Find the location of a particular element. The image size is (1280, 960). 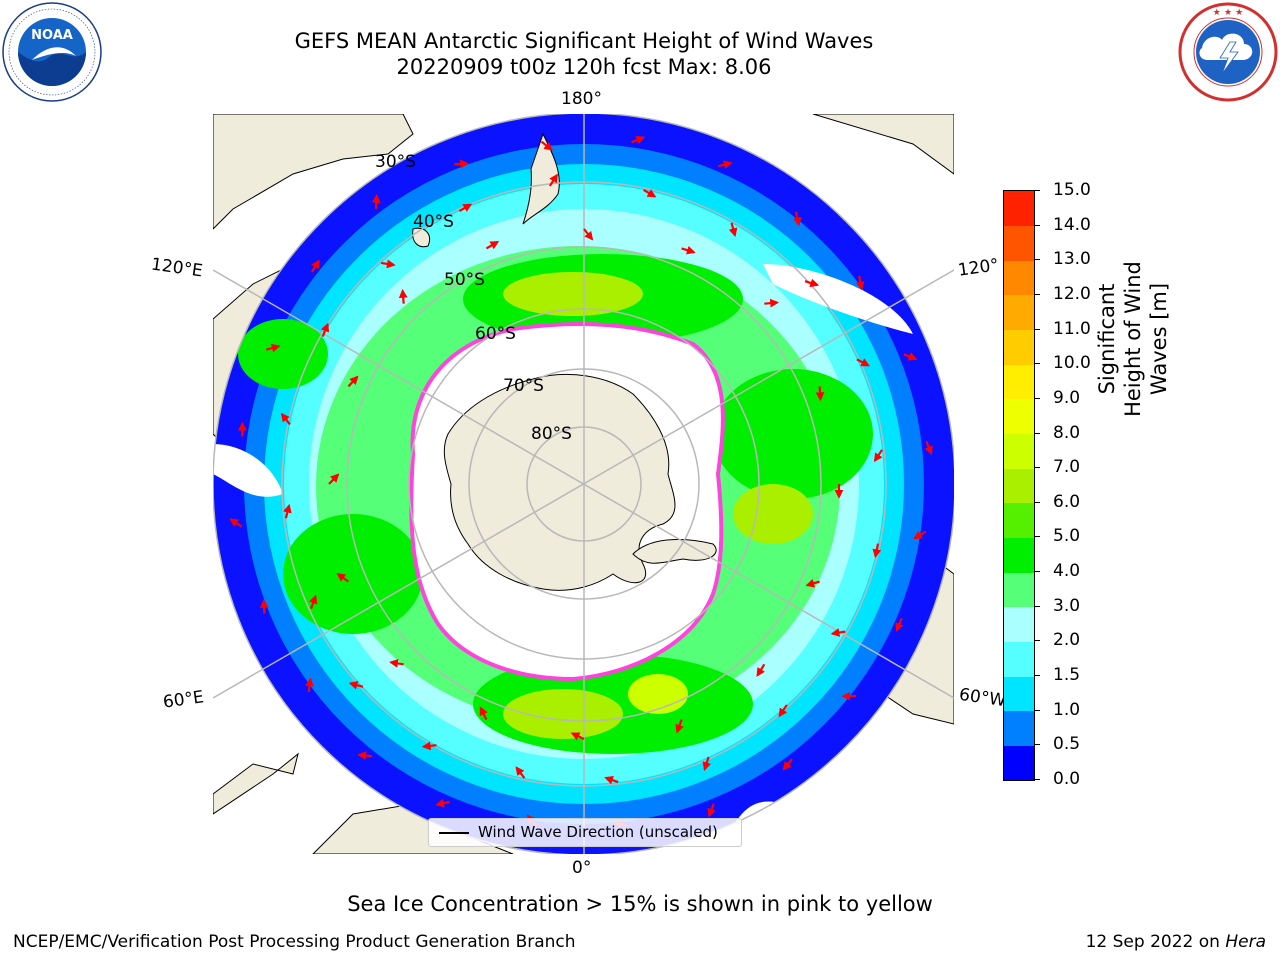

noaa-logo: NOAA is located at coordinates (52, 52).